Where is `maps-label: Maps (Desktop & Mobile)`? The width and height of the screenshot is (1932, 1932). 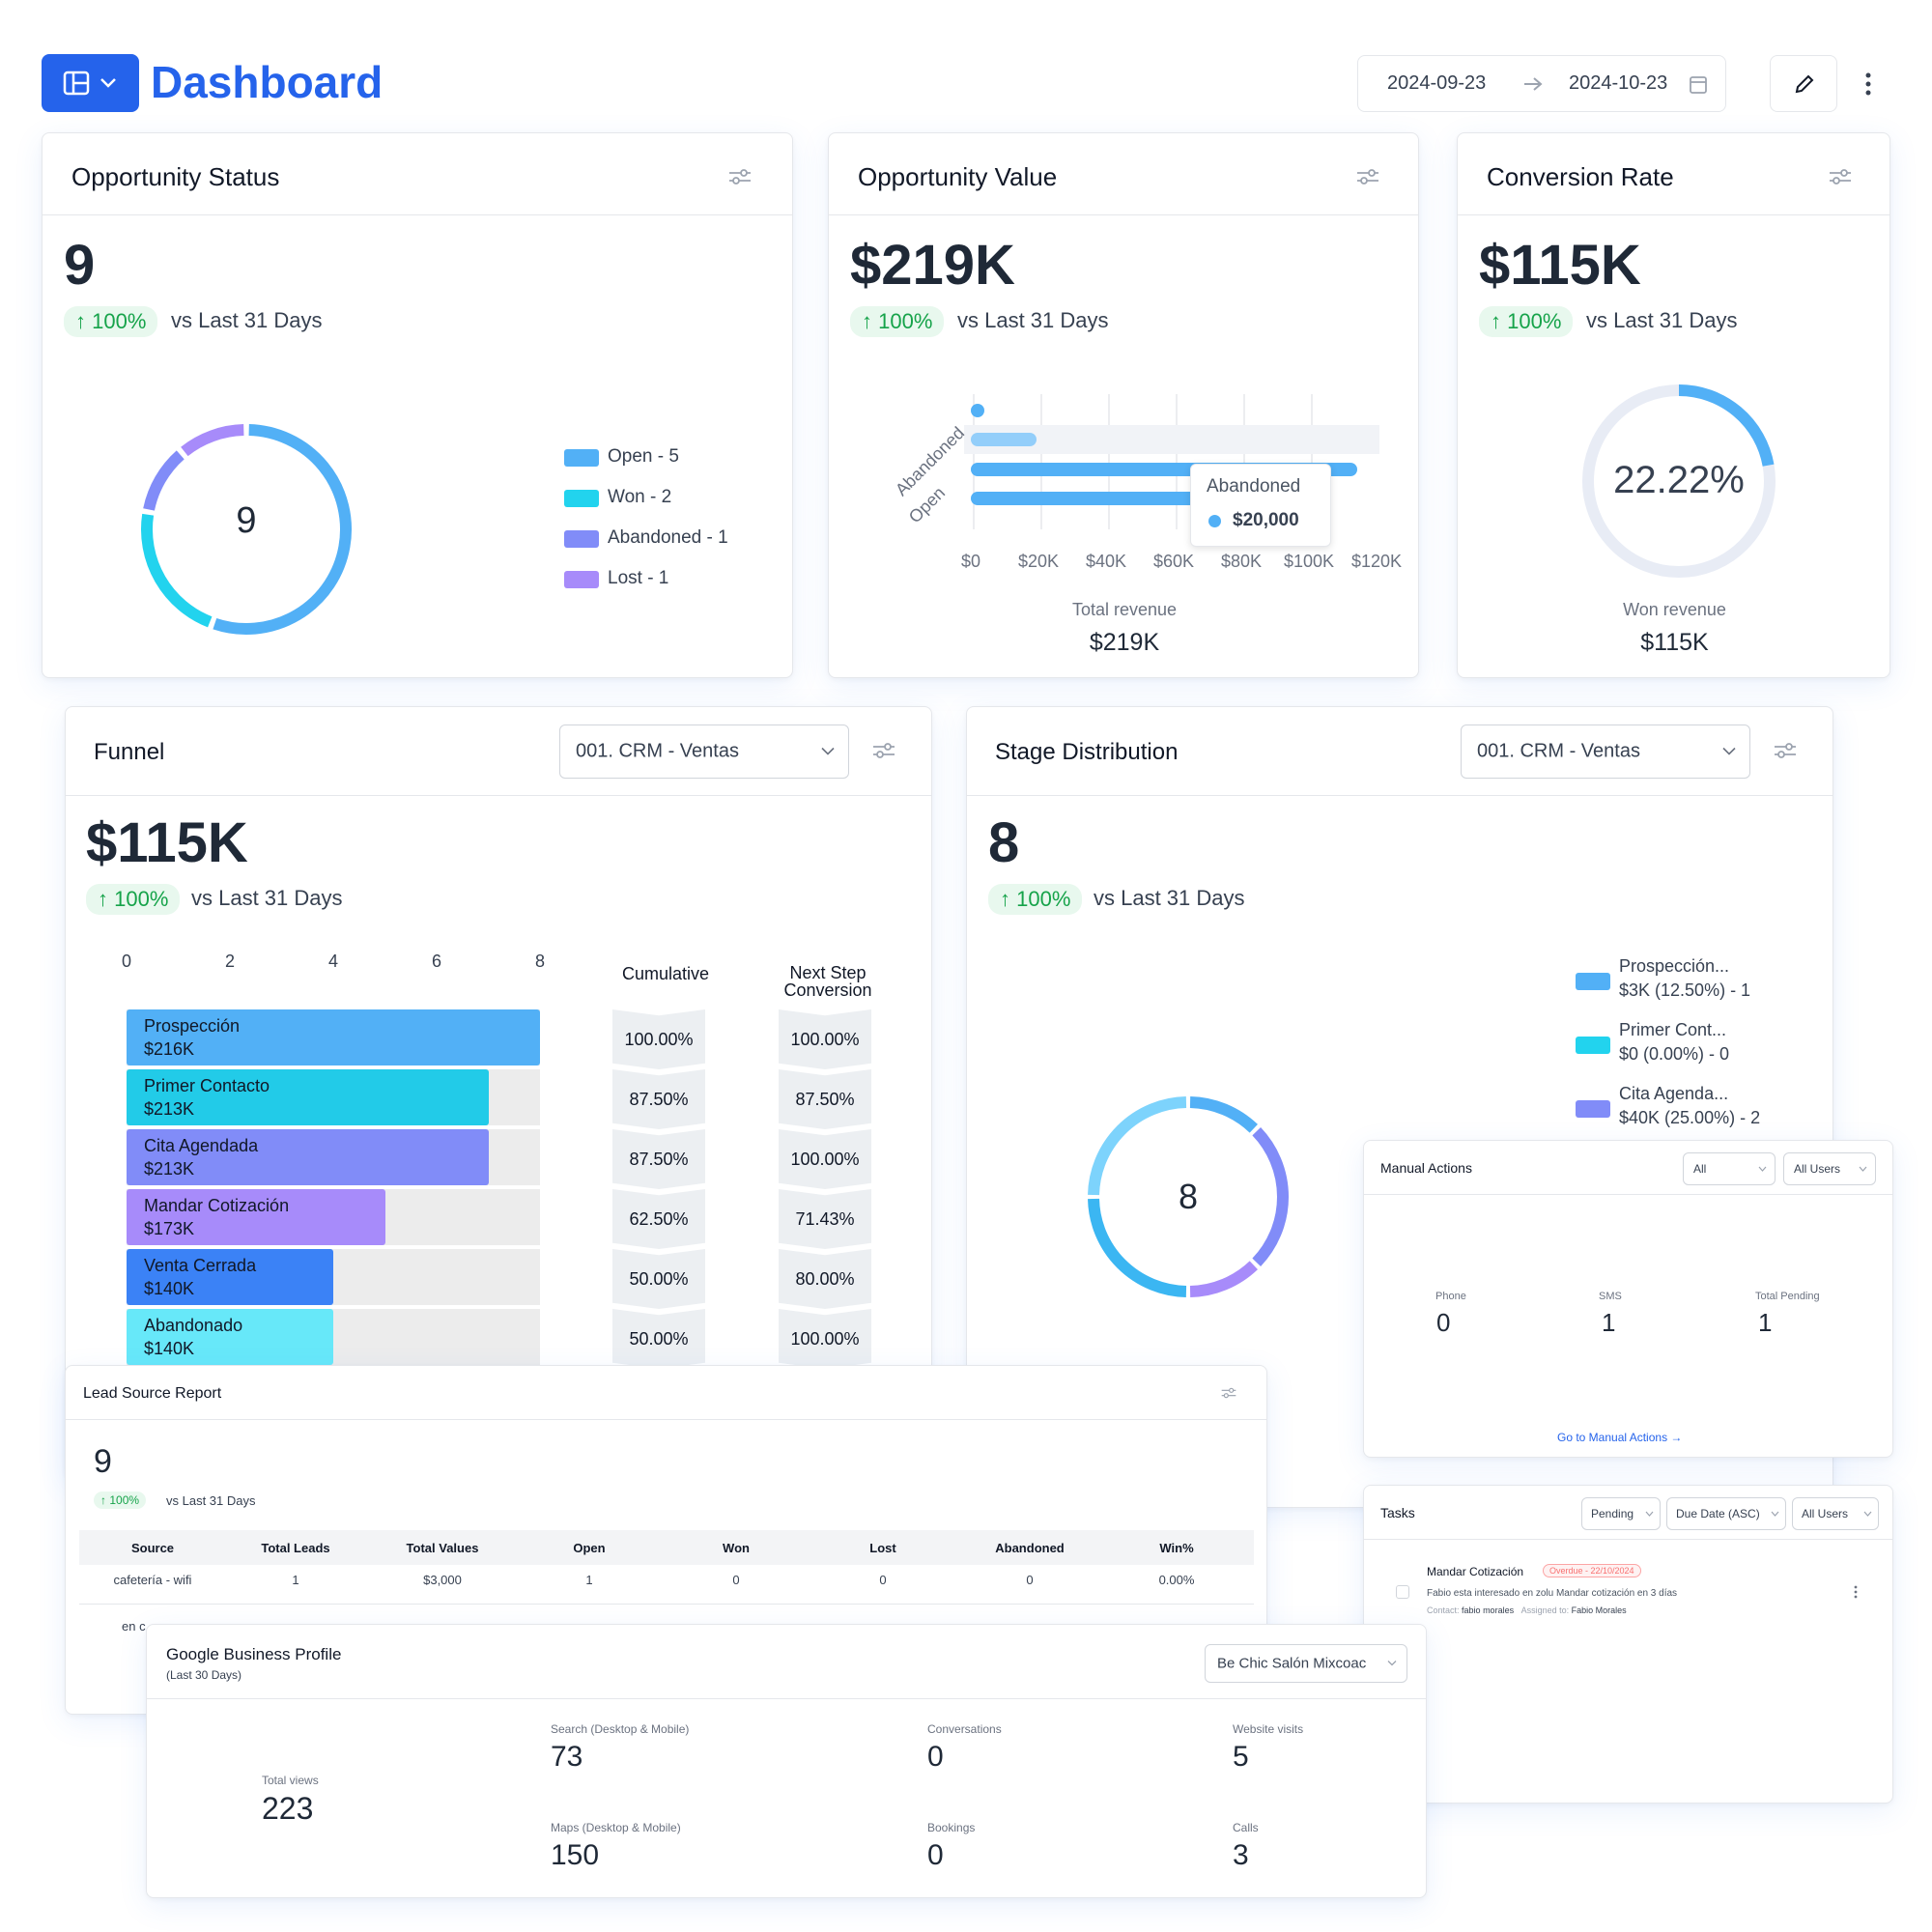 maps-label: Maps (Desktop & Mobile) is located at coordinates (616, 1827).